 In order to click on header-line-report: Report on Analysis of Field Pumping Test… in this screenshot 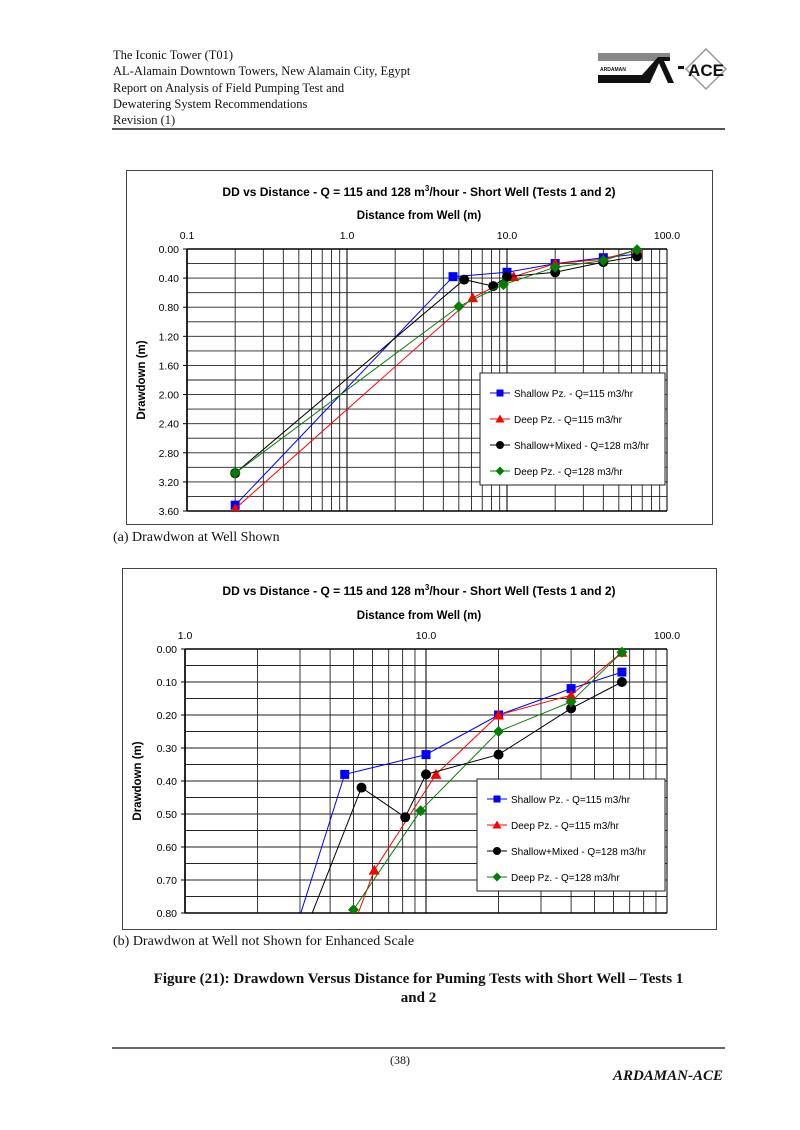, I will do `click(229, 87)`.